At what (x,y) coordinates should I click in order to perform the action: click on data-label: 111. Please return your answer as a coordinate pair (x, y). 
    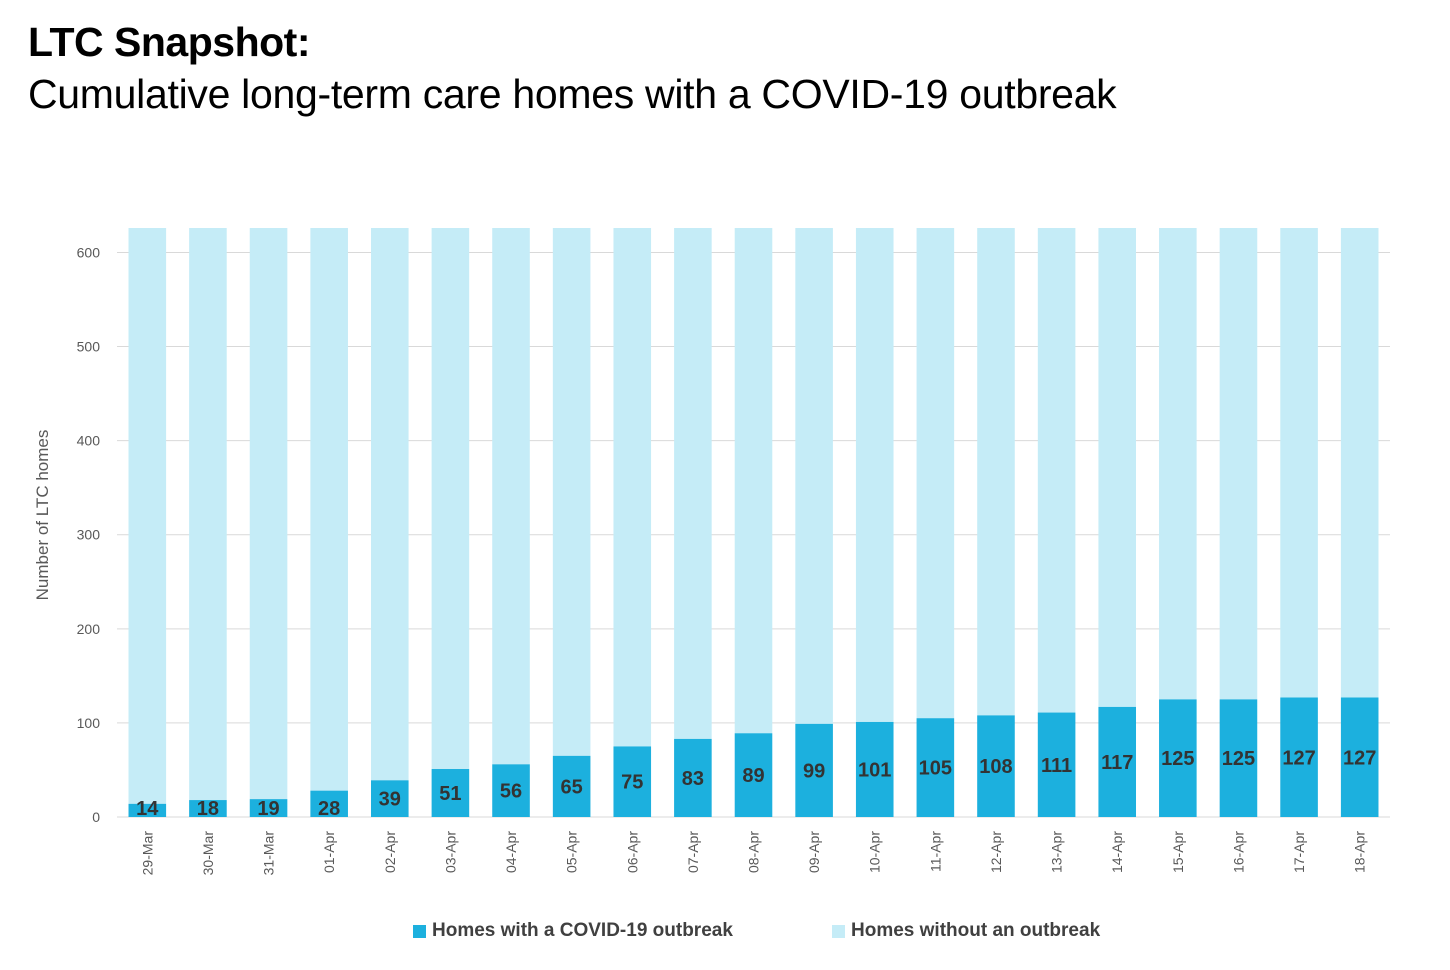
    Looking at the image, I should click on (1056, 766).